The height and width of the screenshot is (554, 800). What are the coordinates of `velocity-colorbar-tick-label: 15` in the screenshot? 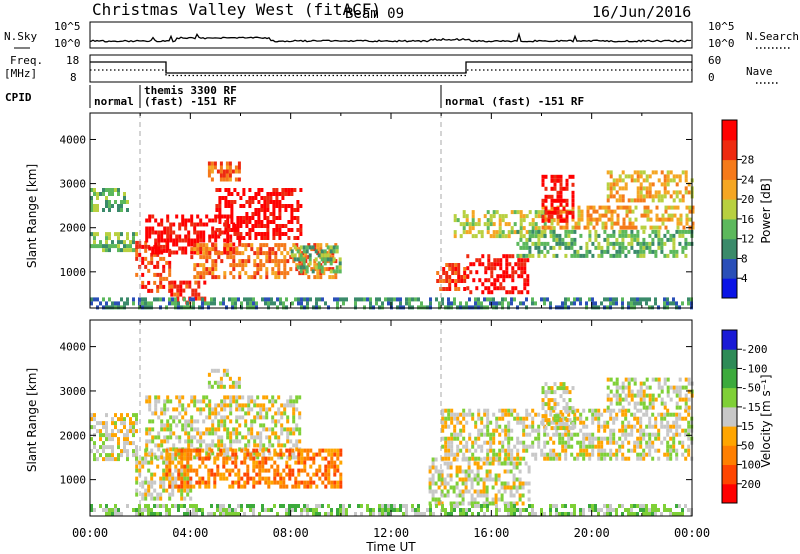 It's located at (747, 426).